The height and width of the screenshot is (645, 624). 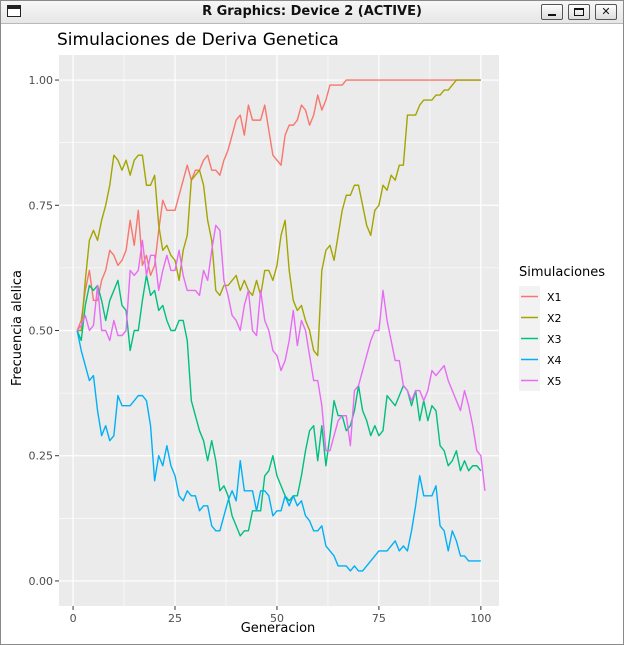 What do you see at coordinates (14, 11) in the screenshot?
I see `app-icon` at bounding box center [14, 11].